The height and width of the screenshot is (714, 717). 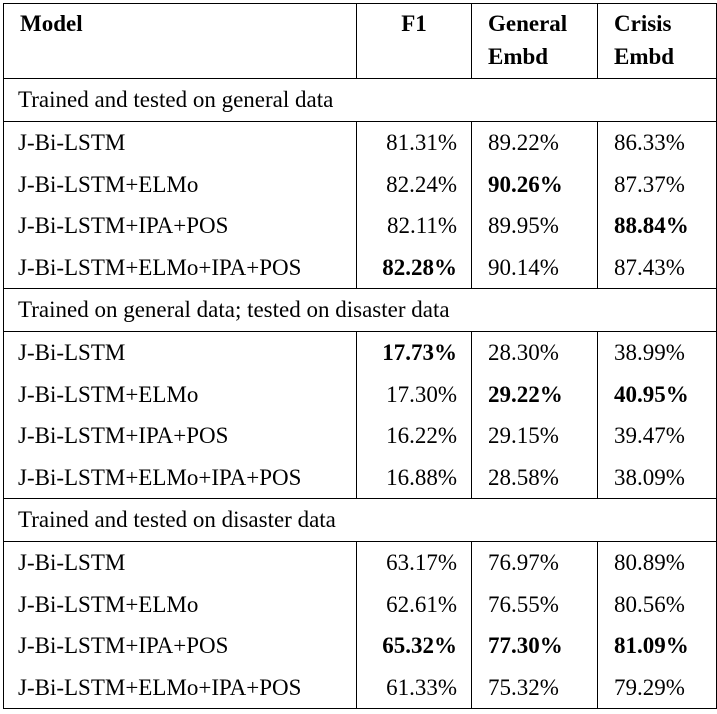 What do you see at coordinates (534, 142) in the screenshot?
I see `cell-general: 89.22%` at bounding box center [534, 142].